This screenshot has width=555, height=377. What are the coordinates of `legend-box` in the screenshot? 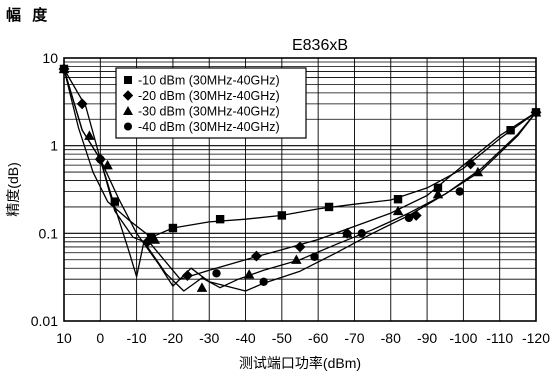 It's located at (211, 103).